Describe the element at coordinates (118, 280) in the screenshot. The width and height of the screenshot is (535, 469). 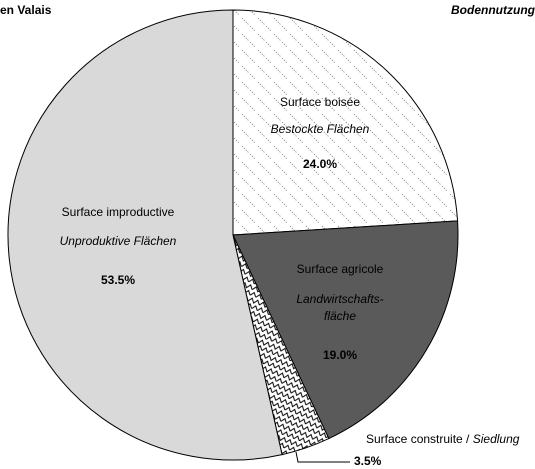
I see `value-label: 53.5%` at that location.